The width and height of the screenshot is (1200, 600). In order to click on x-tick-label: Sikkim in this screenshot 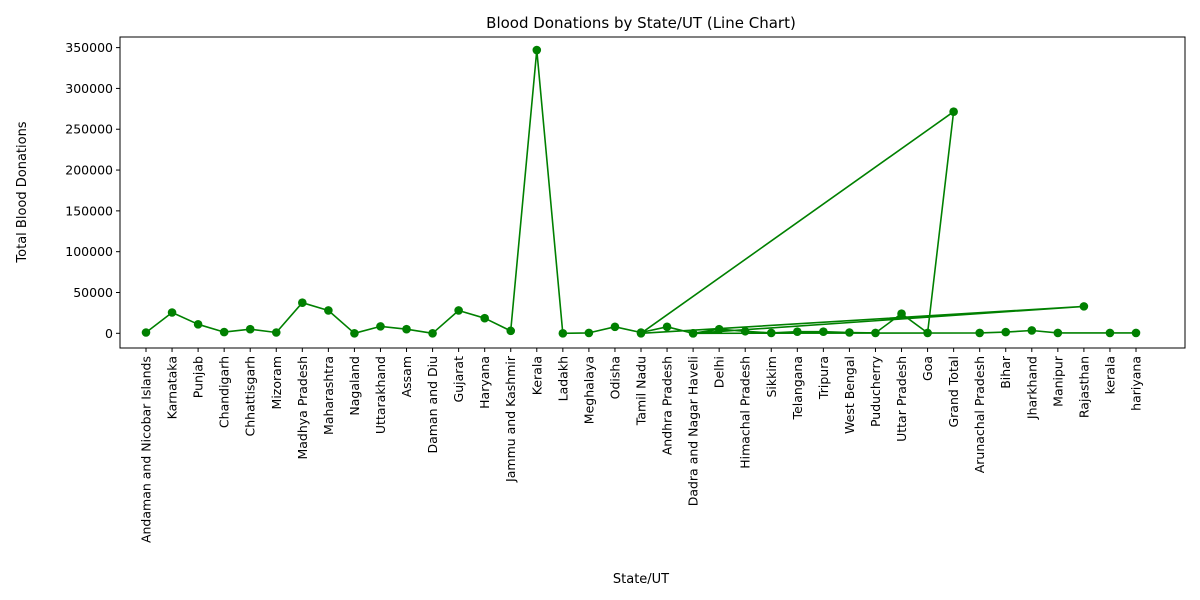, I will do `click(771, 377)`.